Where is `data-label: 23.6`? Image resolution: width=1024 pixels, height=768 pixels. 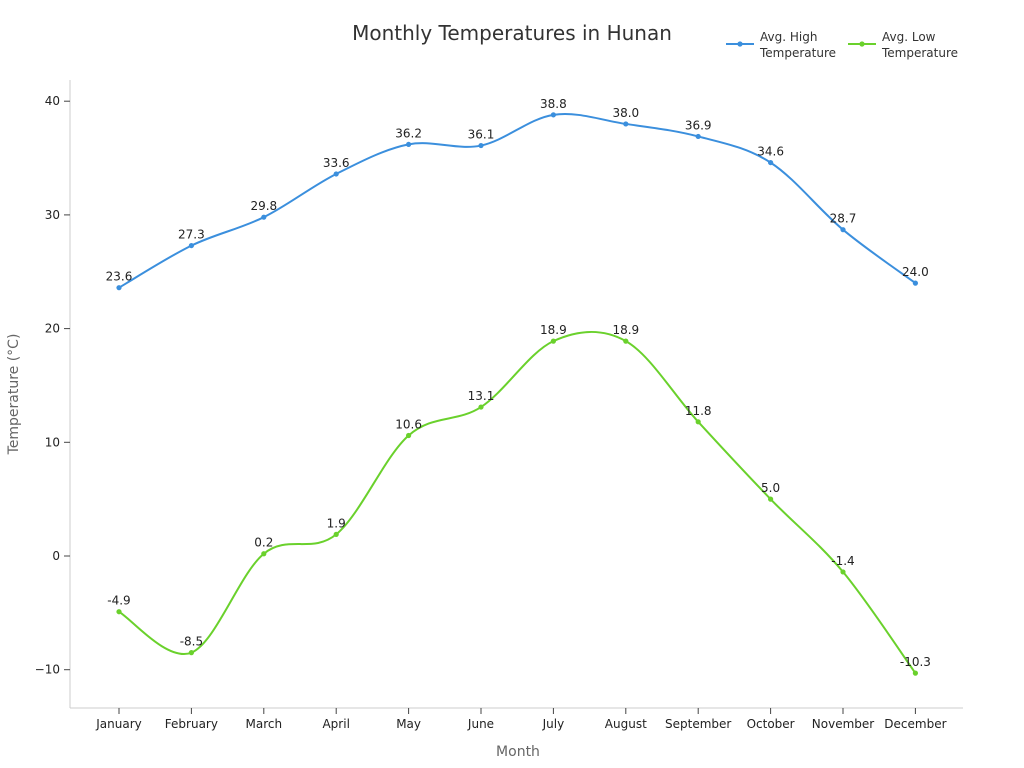
data-label: 23.6 is located at coordinates (119, 277).